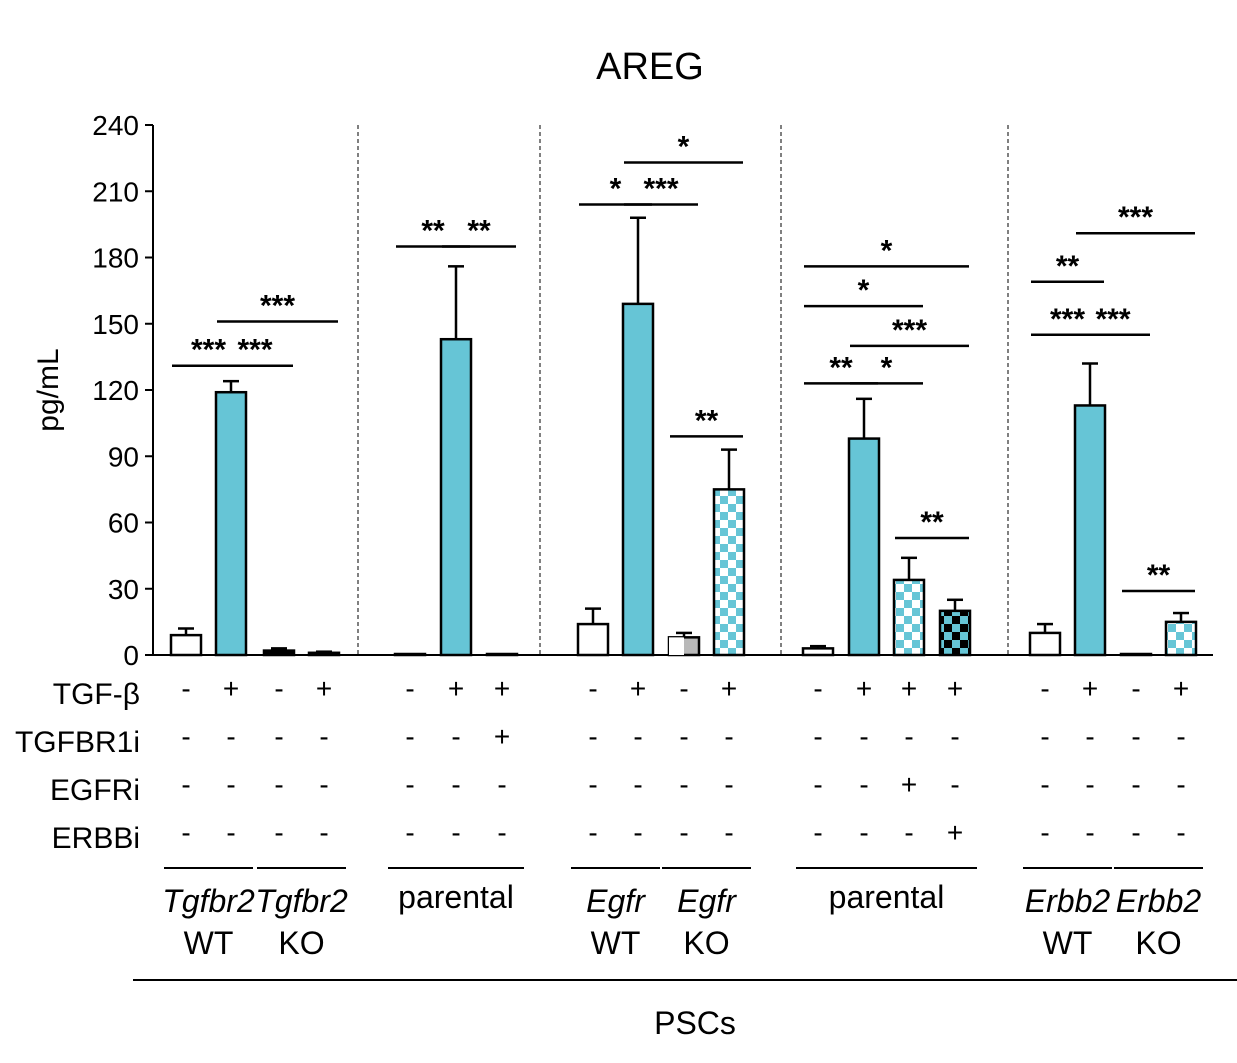  What do you see at coordinates (123, 456) in the screenshot?
I see `y-tick-label: 90` at bounding box center [123, 456].